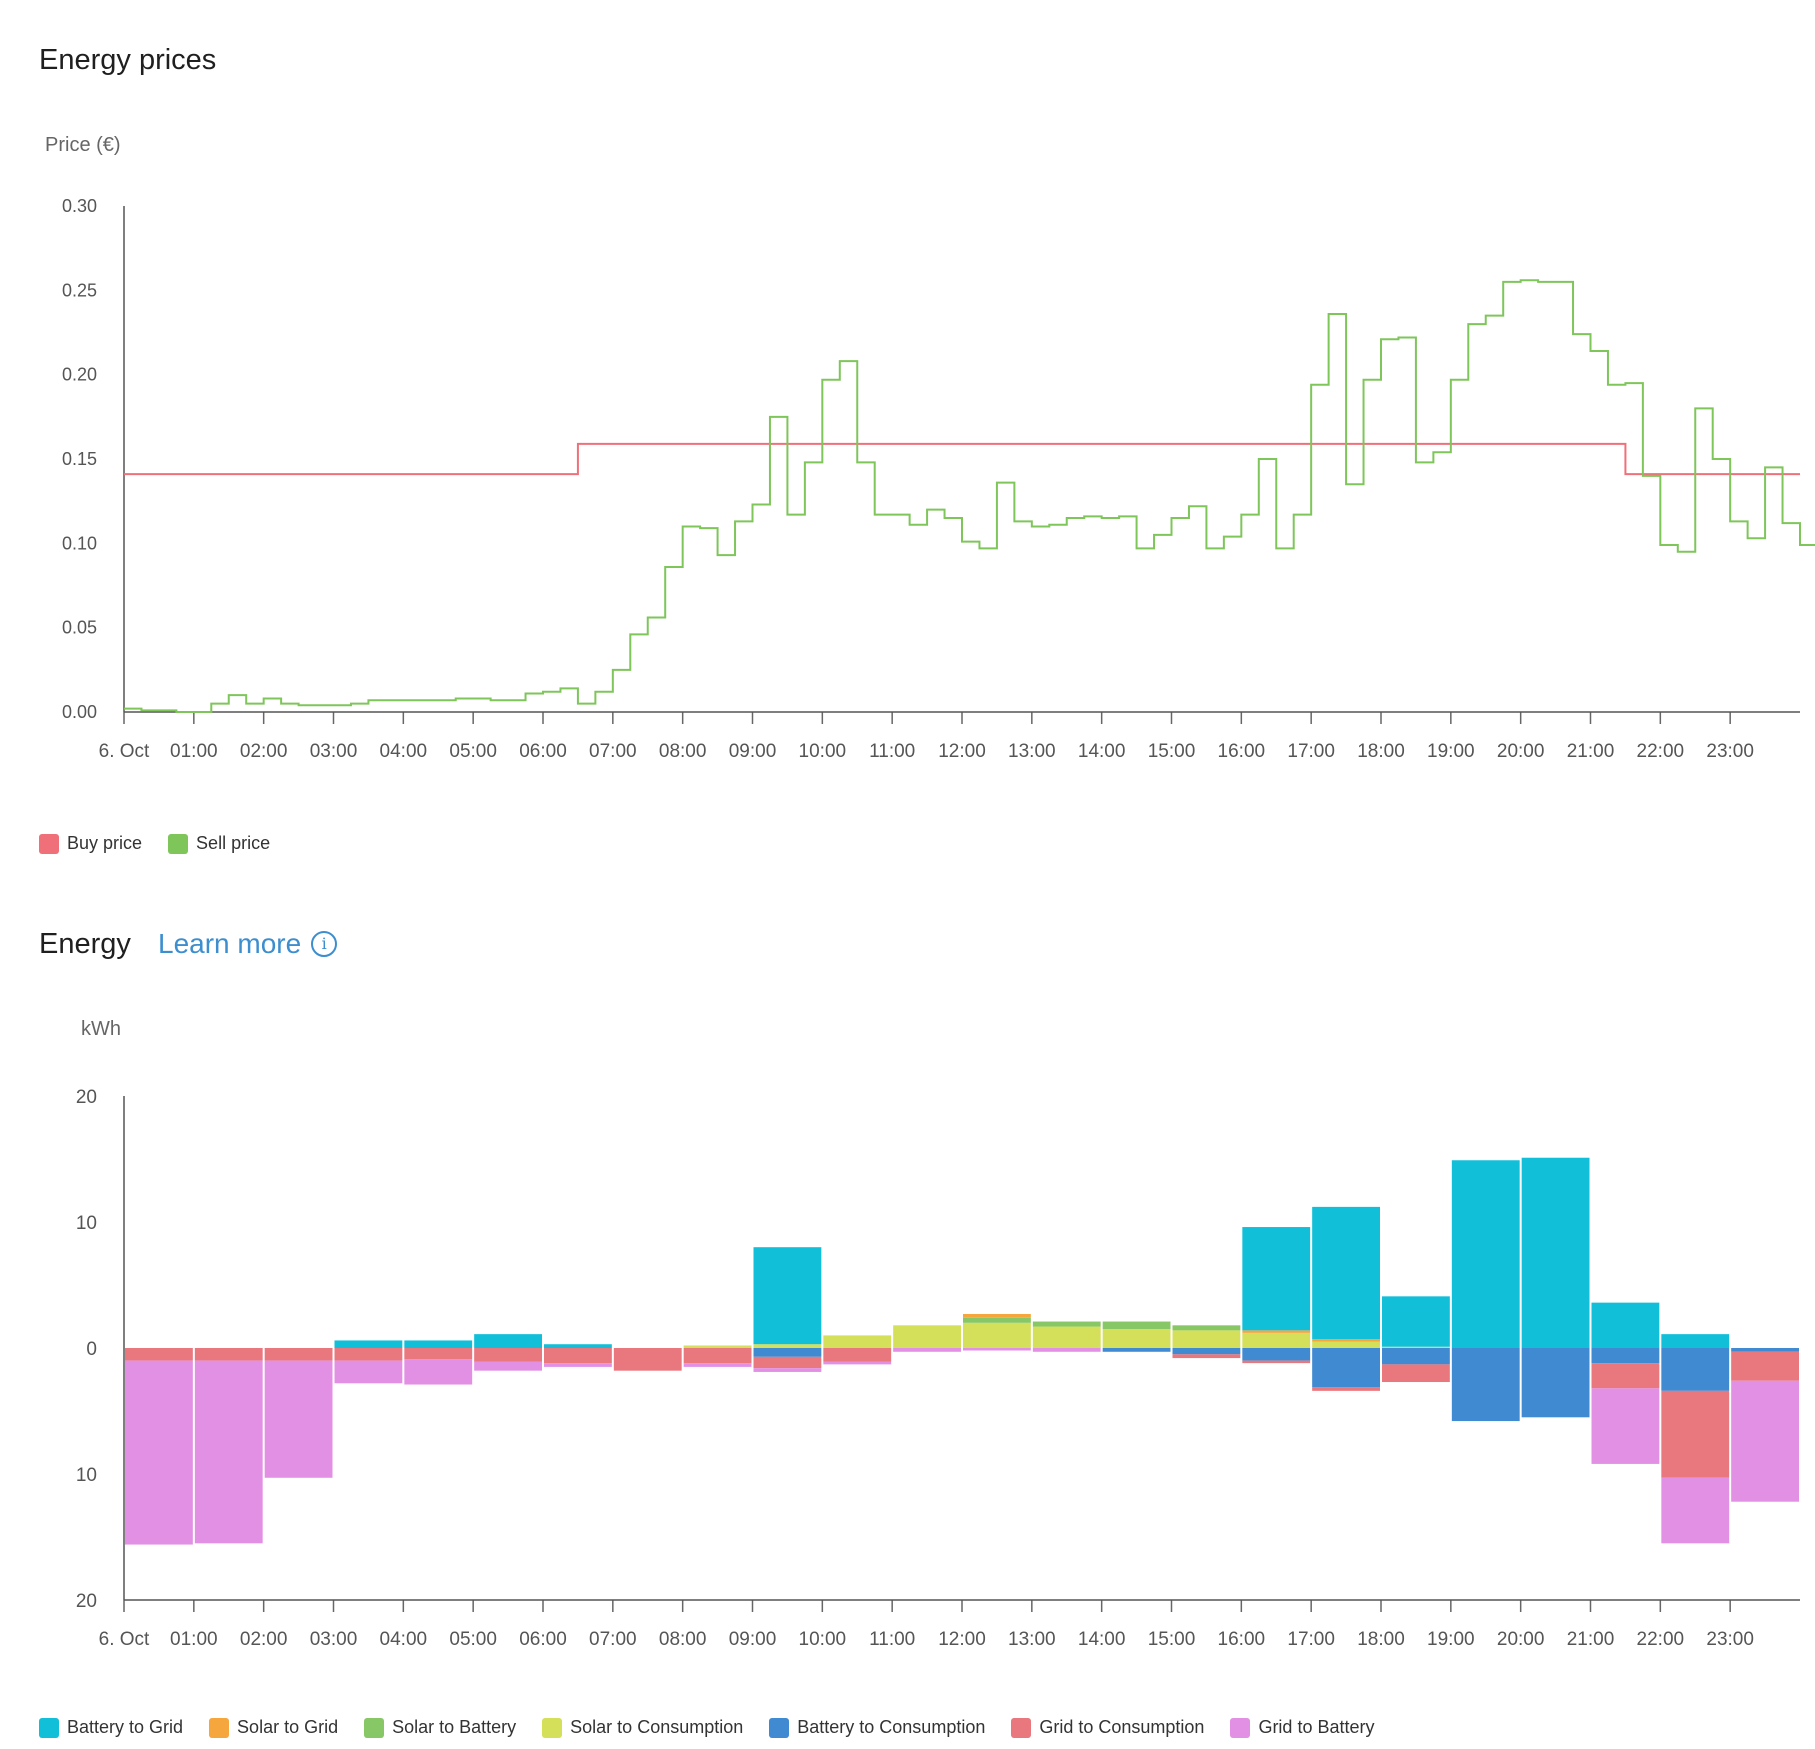  Describe the element at coordinates (90, 843) in the screenshot. I see `price-legend-item-buy: Buy price` at that location.